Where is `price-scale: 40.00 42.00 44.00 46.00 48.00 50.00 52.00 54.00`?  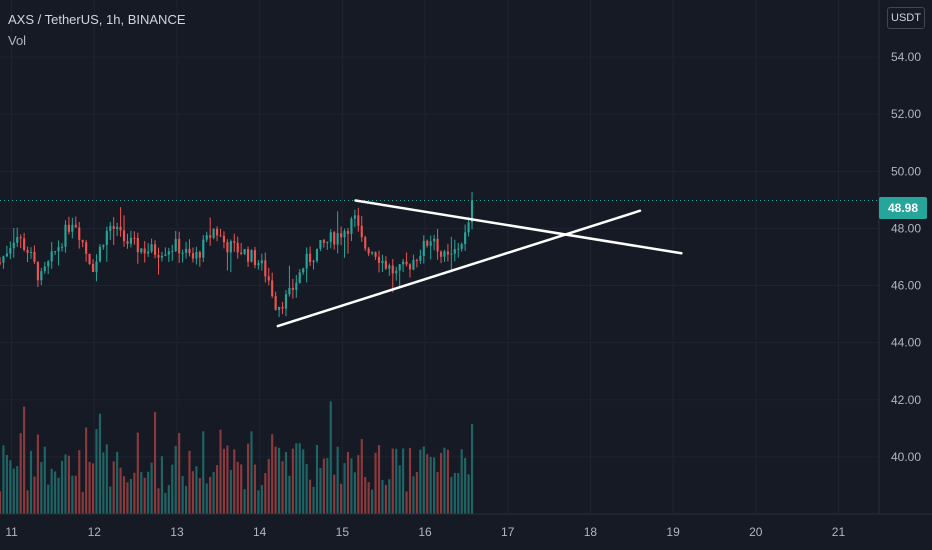
price-scale: 40.00 42.00 44.00 46.00 48.00 50.00 52.00 54.00 is located at coordinates (906, 257).